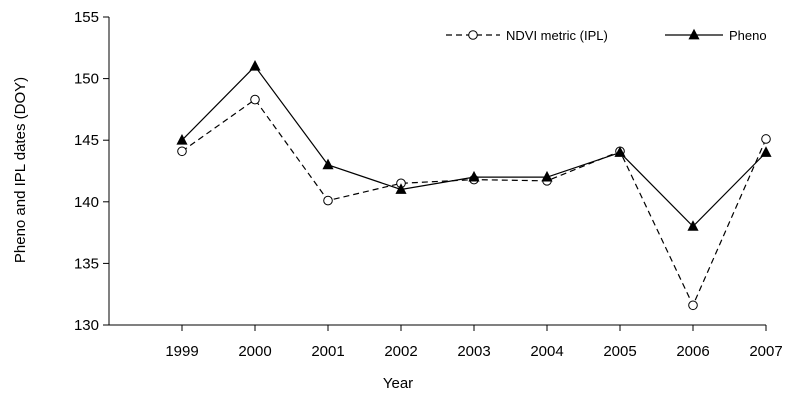 Image resolution: width=785 pixels, height=394 pixels. Describe the element at coordinates (473, 351) in the screenshot. I see `x-tick-label: 2003` at that location.